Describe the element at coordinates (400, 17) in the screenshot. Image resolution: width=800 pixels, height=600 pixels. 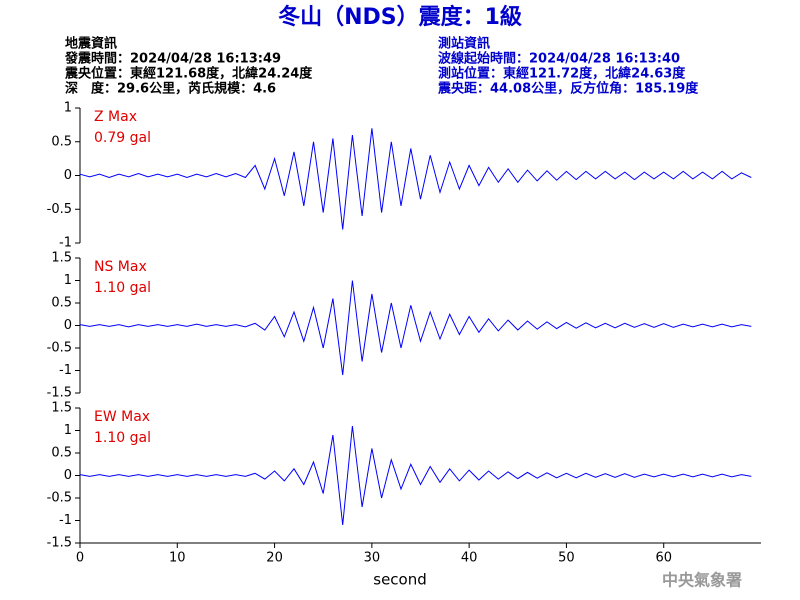
I see `chart-title: 冬山（NDS）震度：1級` at that location.